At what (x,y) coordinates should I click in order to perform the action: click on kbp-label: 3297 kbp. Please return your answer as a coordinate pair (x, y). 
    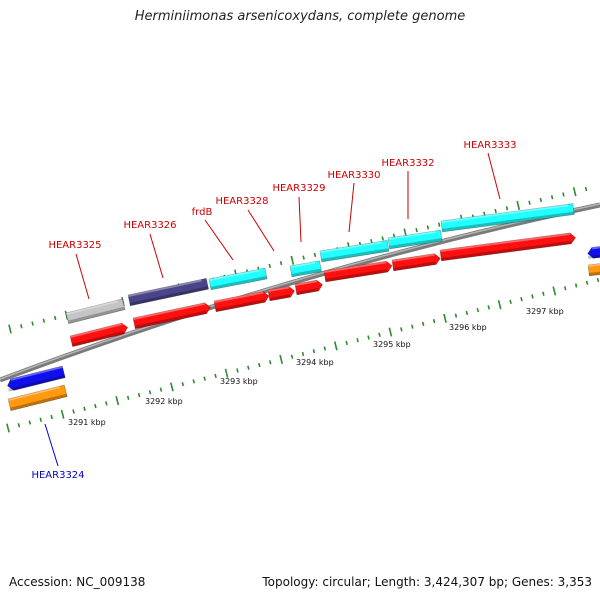
    Looking at the image, I should click on (545, 311).